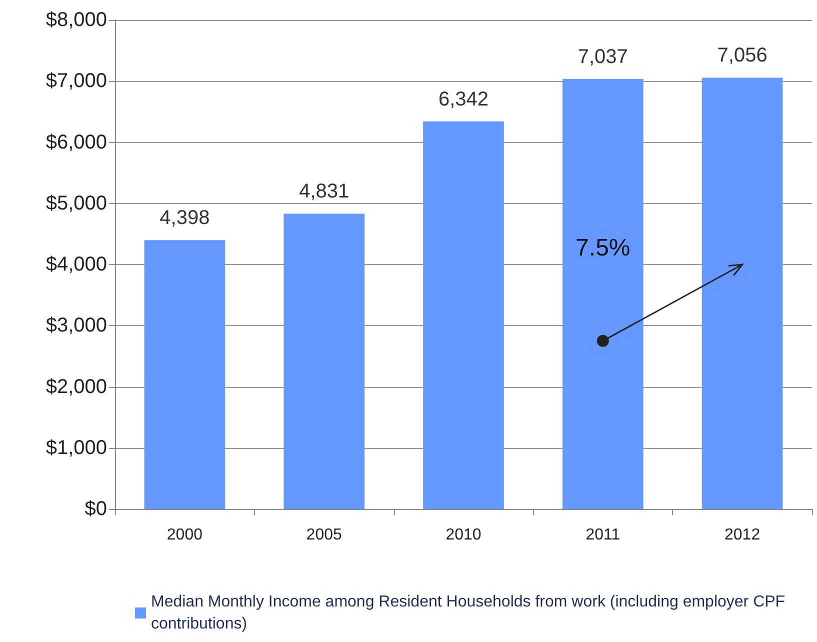 The height and width of the screenshot is (642, 817). What do you see at coordinates (464, 535) in the screenshot?
I see `x-tick-label: 2010` at bounding box center [464, 535].